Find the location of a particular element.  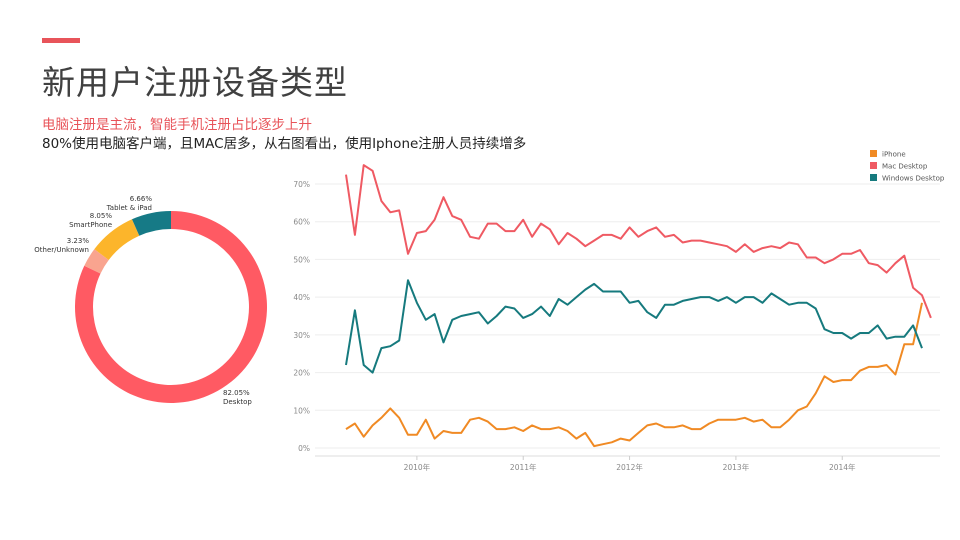

y-tick-label: 50% is located at coordinates (301, 259).